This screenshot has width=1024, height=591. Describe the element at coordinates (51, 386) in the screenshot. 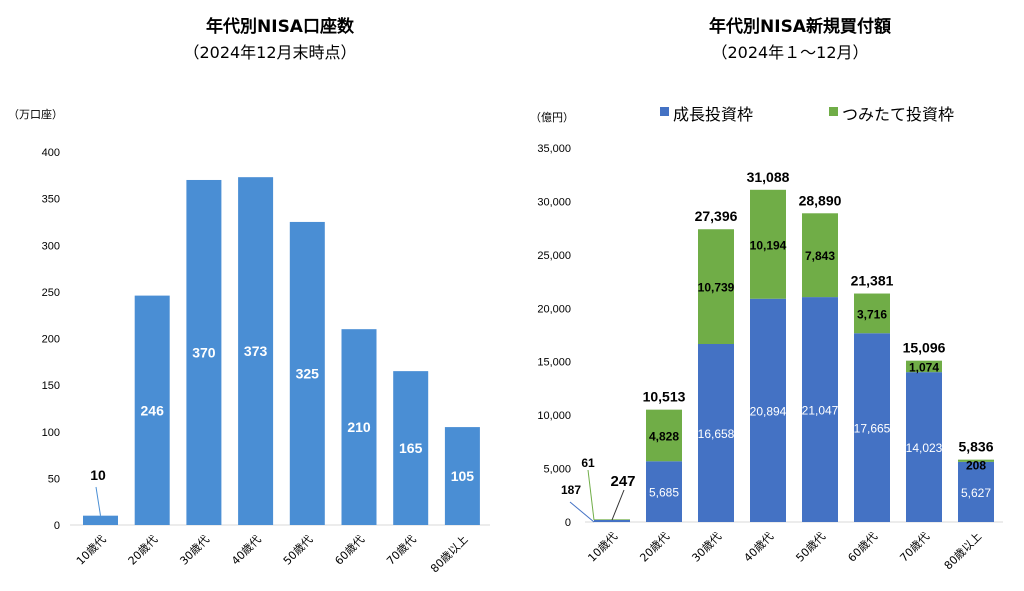

I see `left-y-tick: 150` at that location.